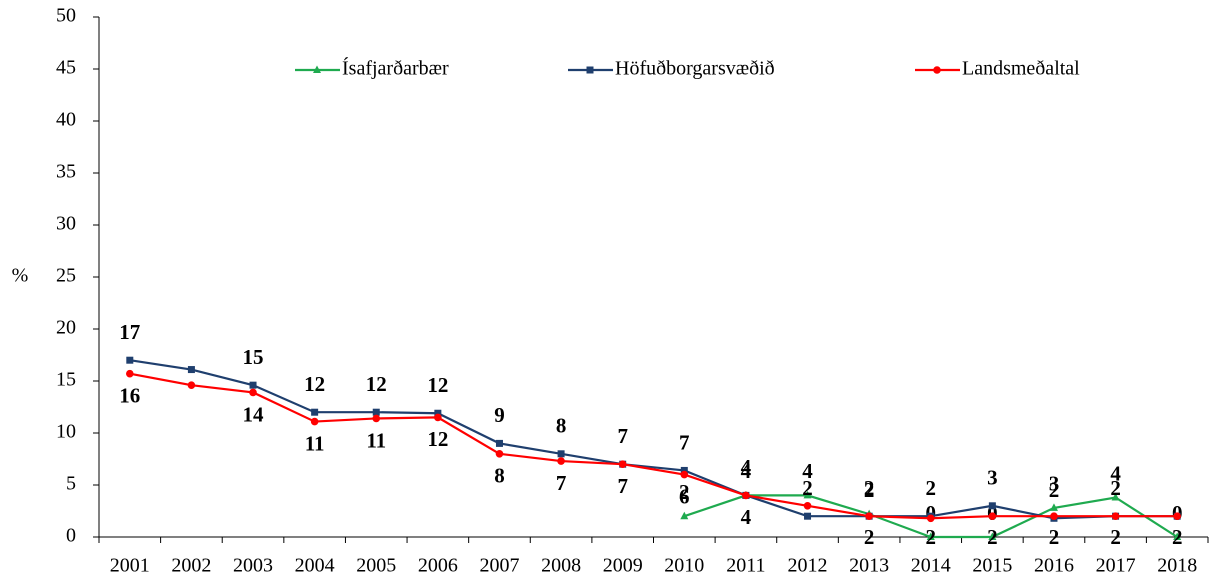 The width and height of the screenshot is (1219, 585). I want to click on value-label: 16, so click(129, 396).